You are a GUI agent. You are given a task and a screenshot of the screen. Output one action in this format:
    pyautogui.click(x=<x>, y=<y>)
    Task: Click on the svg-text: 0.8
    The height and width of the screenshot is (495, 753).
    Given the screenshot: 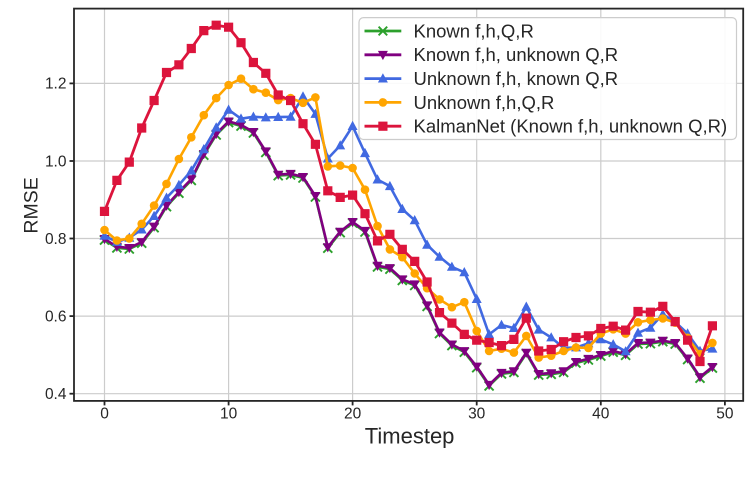 What is the action you would take?
    pyautogui.click(x=56, y=239)
    